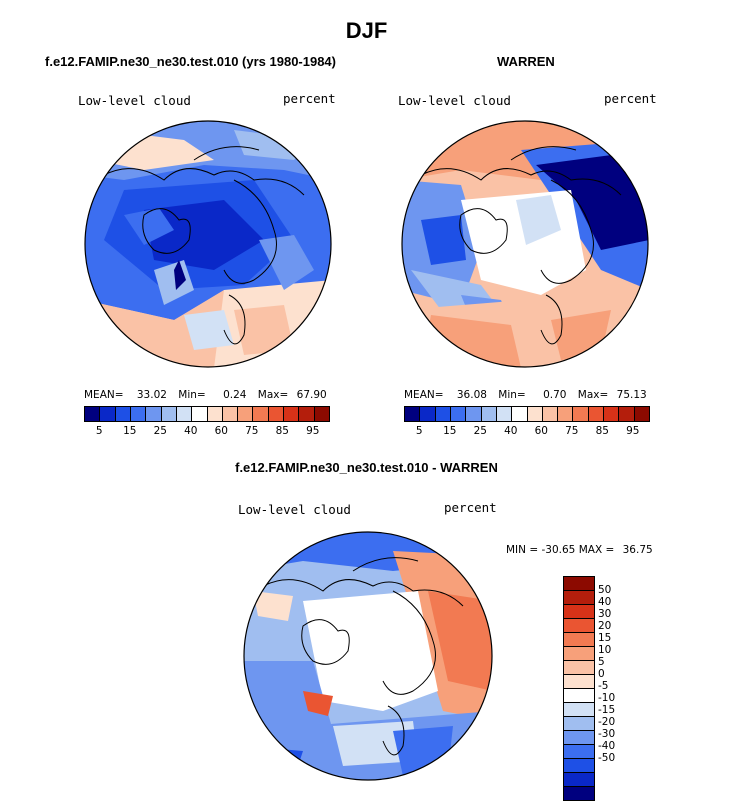 This screenshot has width=733, height=801. Describe the element at coordinates (419, 431) in the screenshot. I see `obs-colorbar-tick-label: 5` at that location.